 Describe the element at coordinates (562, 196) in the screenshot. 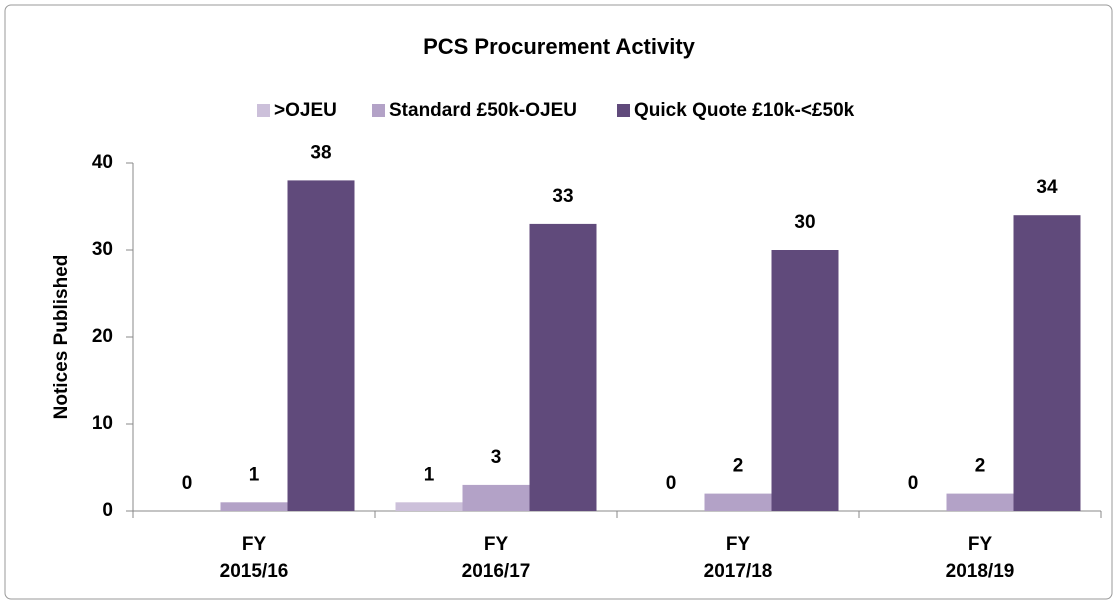

I see `data-label: 33` at that location.